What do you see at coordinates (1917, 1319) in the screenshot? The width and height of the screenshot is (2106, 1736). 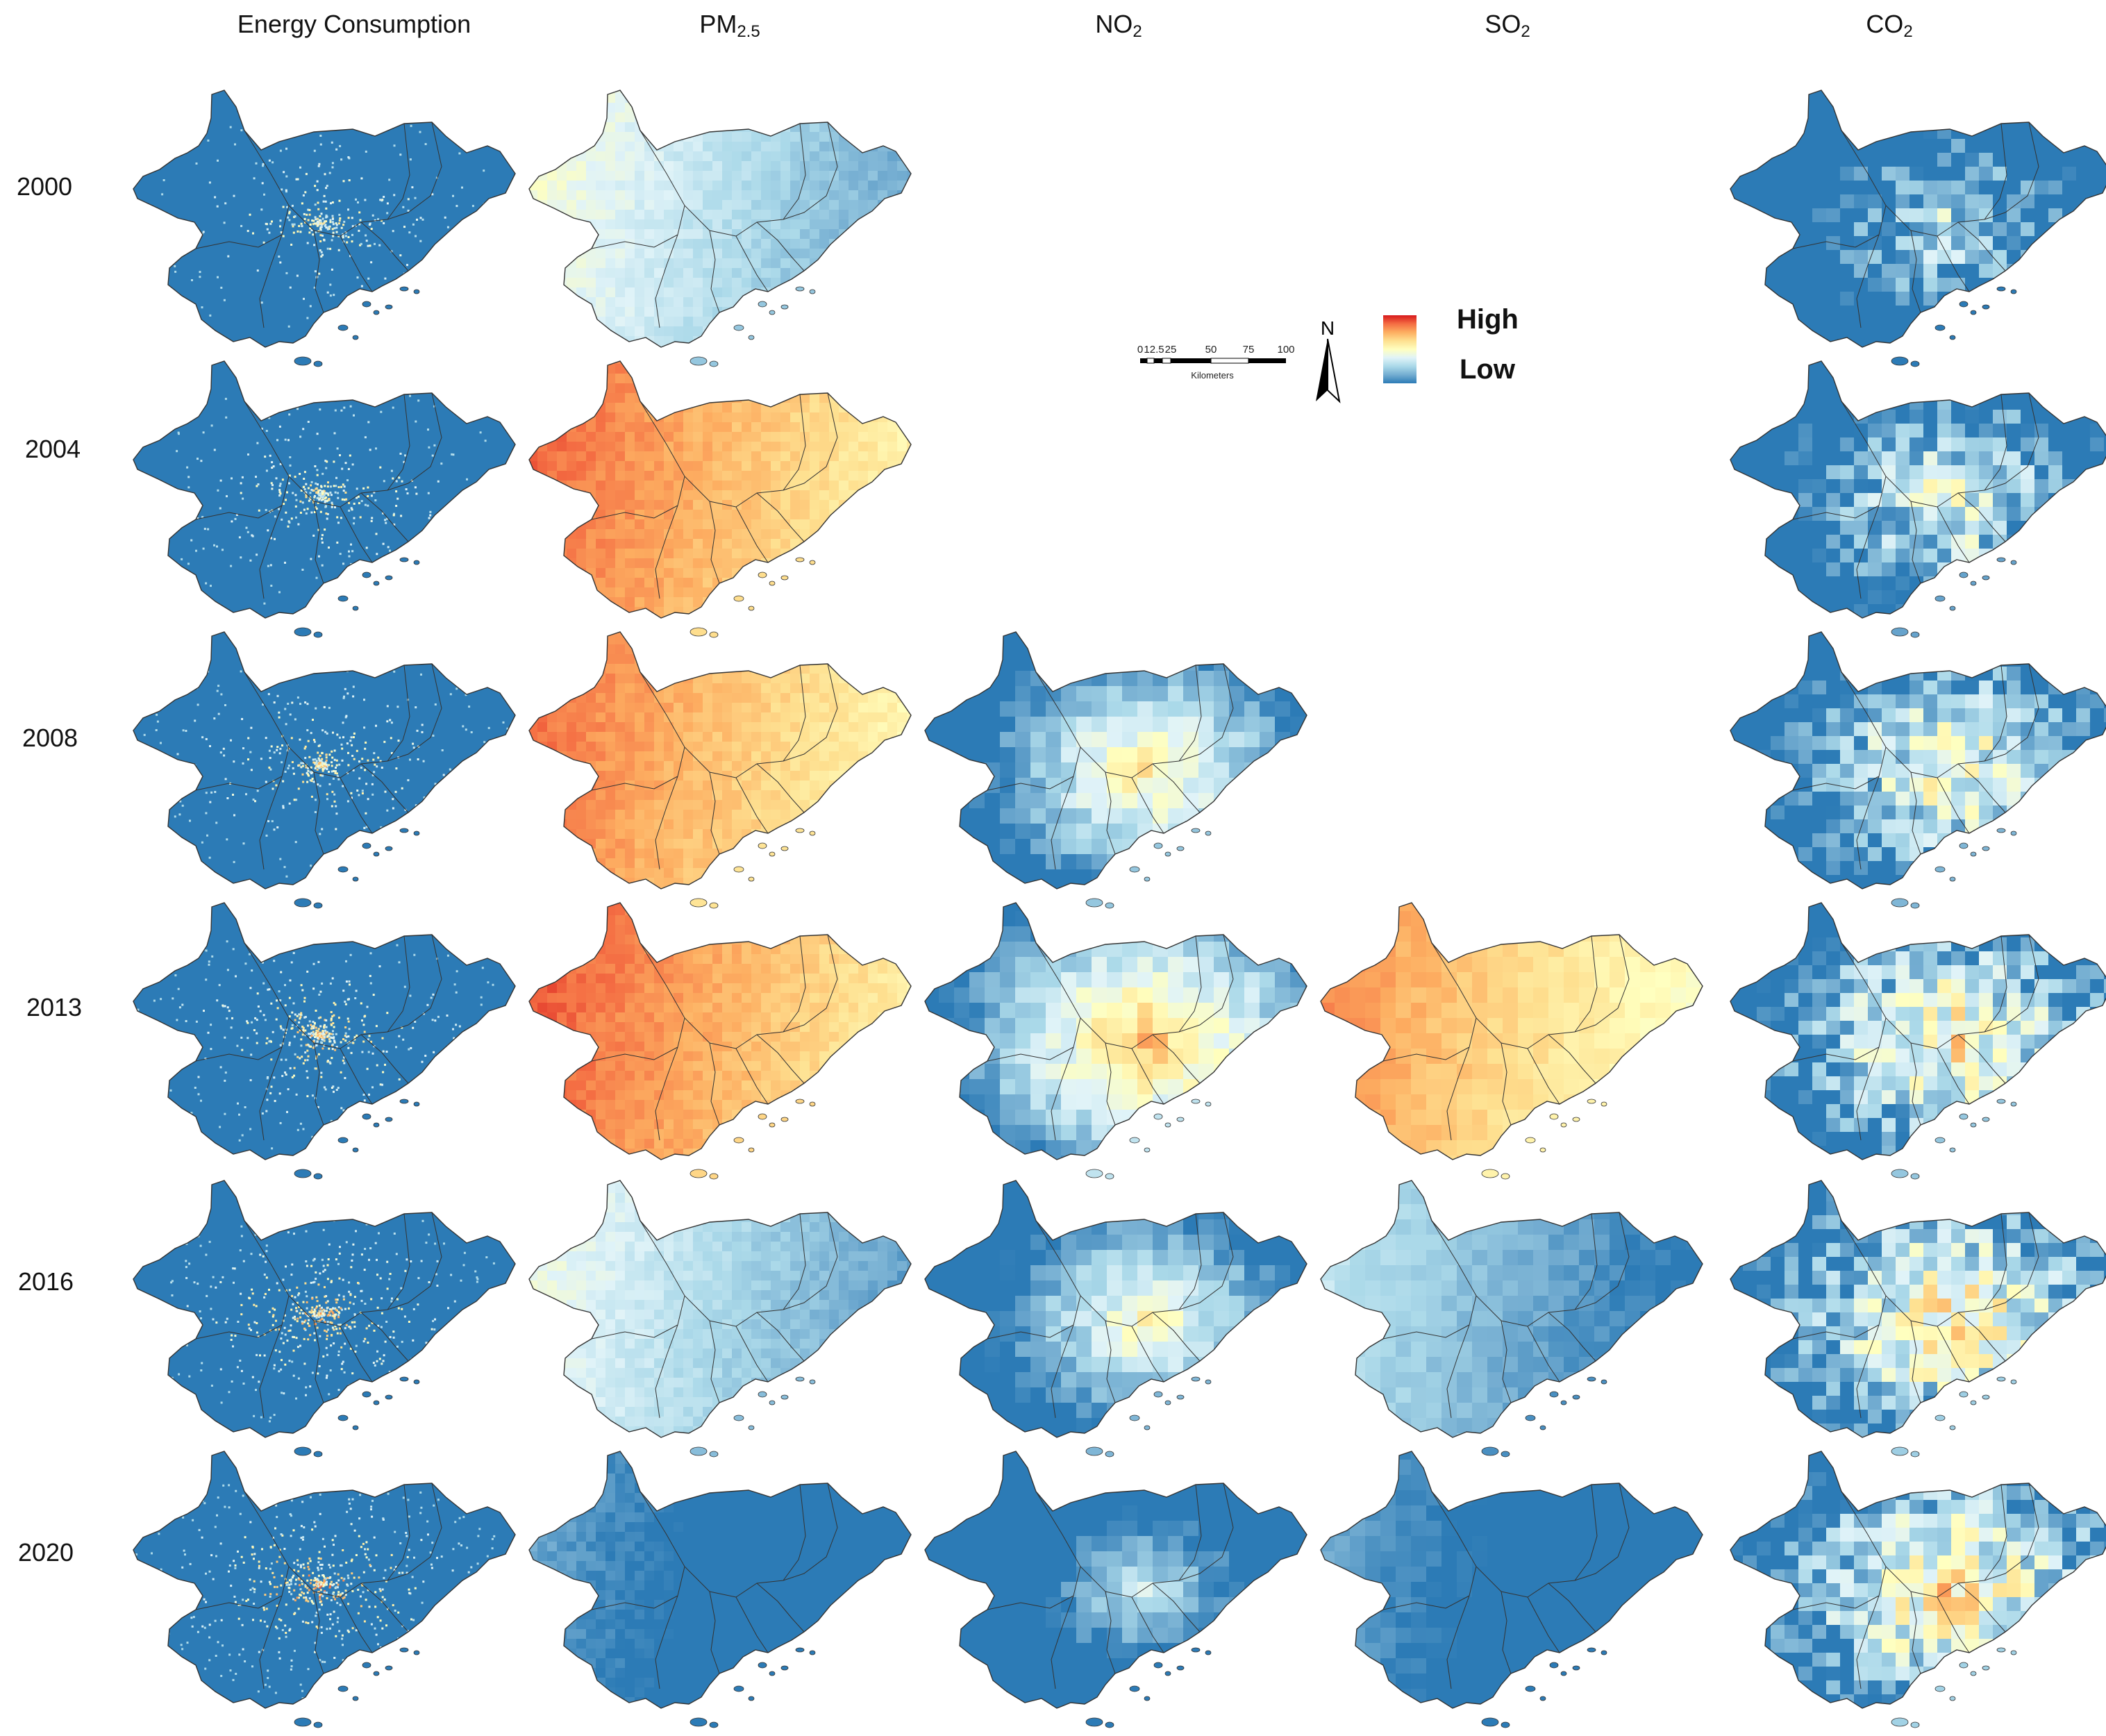 I see `map-co2-2016` at bounding box center [1917, 1319].